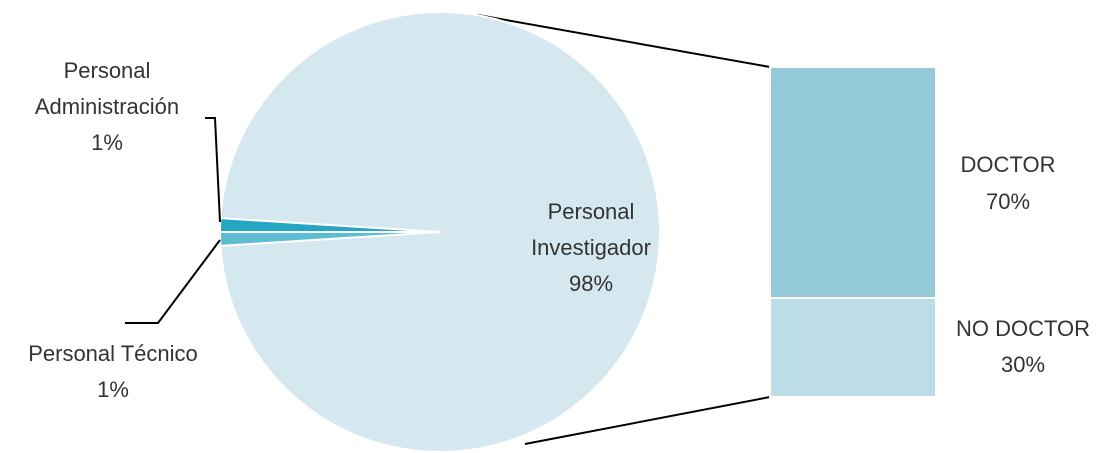 Image resolution: width=1108 pixels, height=453 pixels. Describe the element at coordinates (1008, 201) in the screenshot. I see `segment-label-doctor-percent: 70%` at that location.